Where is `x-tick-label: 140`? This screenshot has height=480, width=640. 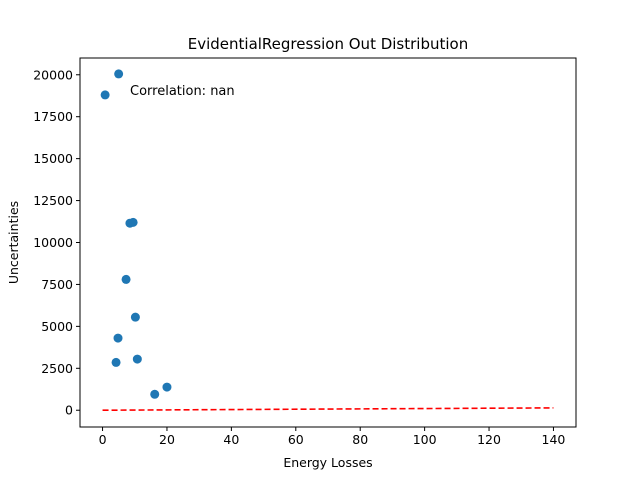
x-tick-label: 140 is located at coordinates (554, 439).